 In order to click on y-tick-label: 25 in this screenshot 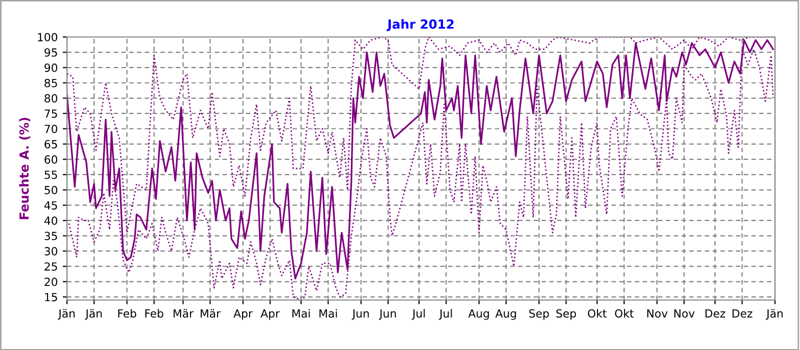, I will do `click(50, 266)`.